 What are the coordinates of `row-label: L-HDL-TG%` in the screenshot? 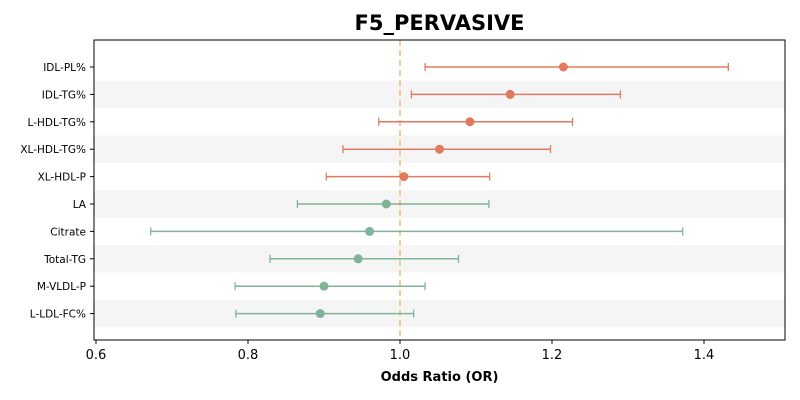 It's located at (57, 123).